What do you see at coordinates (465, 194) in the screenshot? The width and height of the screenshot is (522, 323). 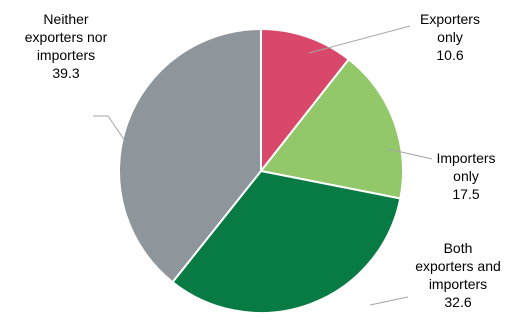 I see `slice-value-label: 17.5` at bounding box center [465, 194].